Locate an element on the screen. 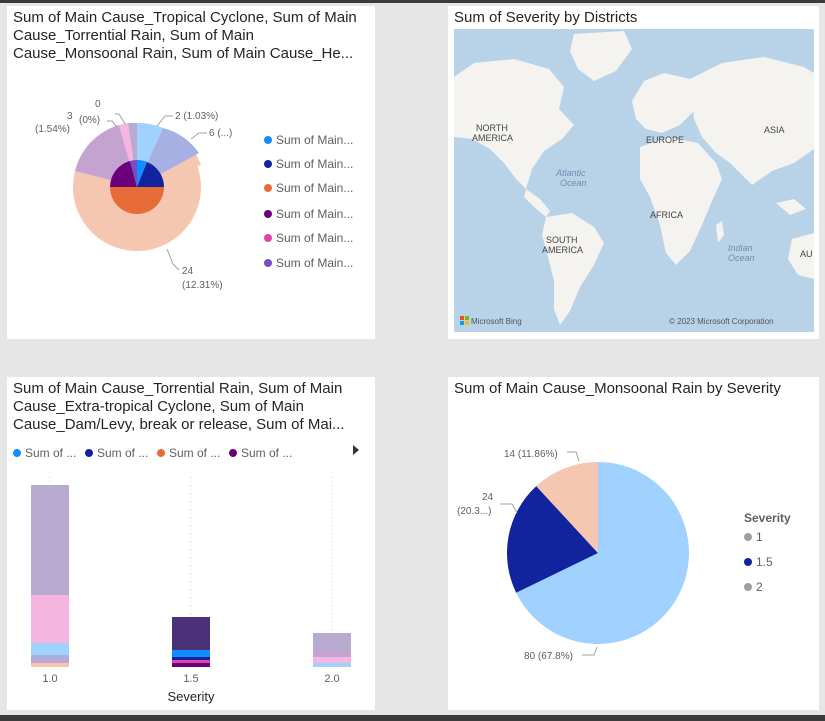 Image resolution: width=825 pixels, height=721 pixels. bar-stack-1.0 is located at coordinates (50, 576).